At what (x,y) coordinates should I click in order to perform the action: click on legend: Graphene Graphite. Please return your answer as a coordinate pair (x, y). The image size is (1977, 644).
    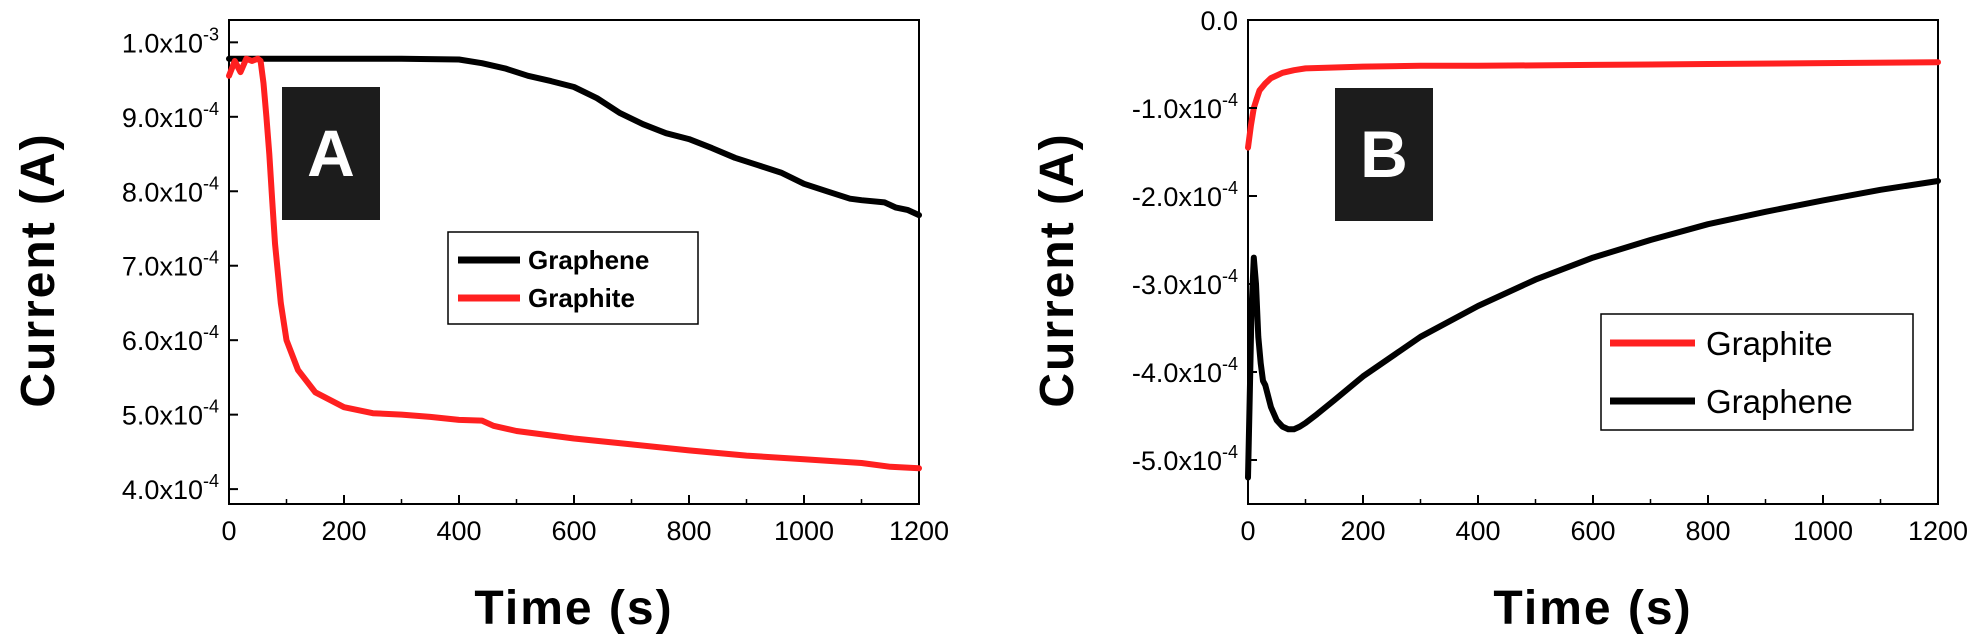
    Looking at the image, I should click on (573, 278).